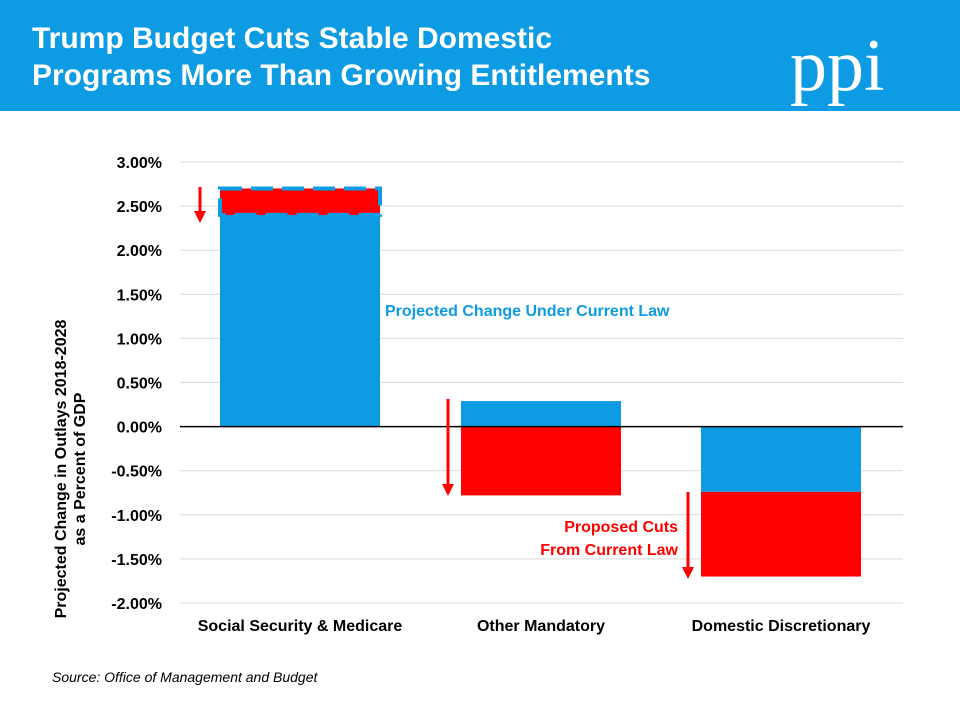  Describe the element at coordinates (136, 472) in the screenshot. I see `y-tick-label: -0.50%` at that location.